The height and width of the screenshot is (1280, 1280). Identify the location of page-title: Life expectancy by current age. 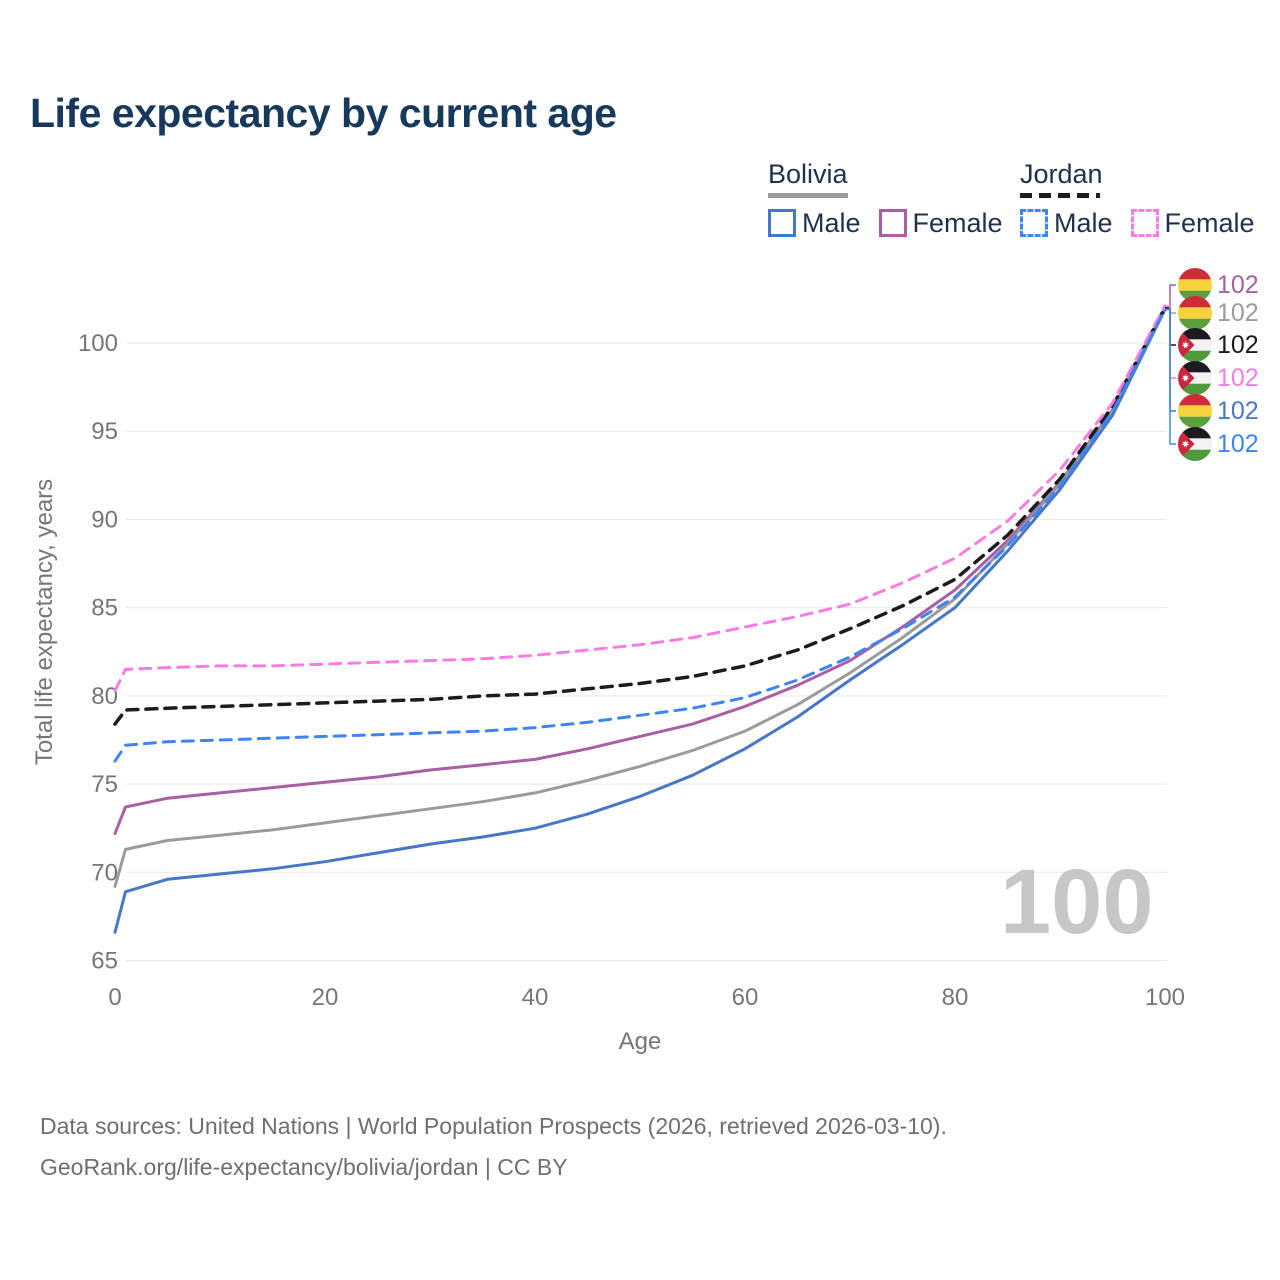
(323, 113).